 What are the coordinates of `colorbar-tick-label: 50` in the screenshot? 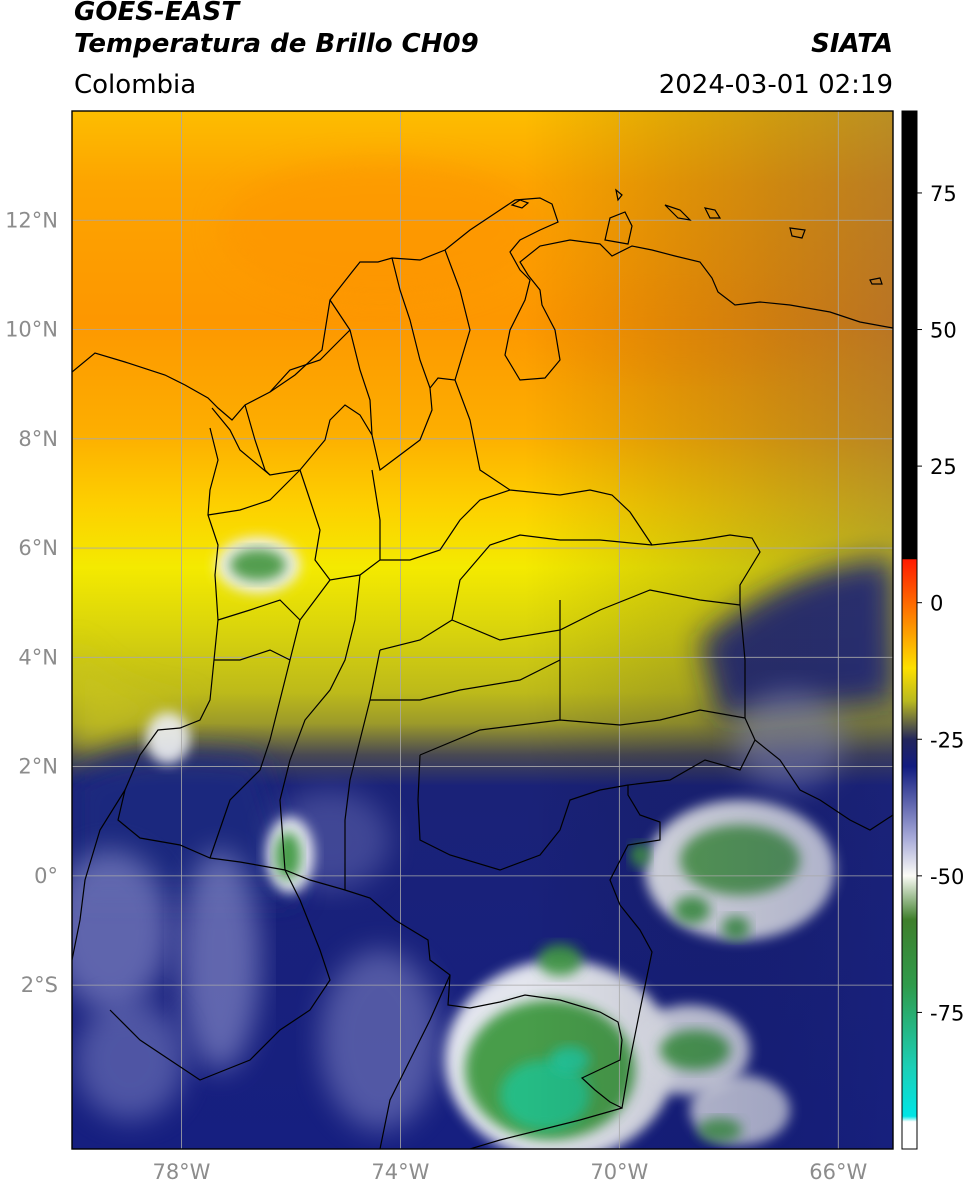 It's located at (943, 331).